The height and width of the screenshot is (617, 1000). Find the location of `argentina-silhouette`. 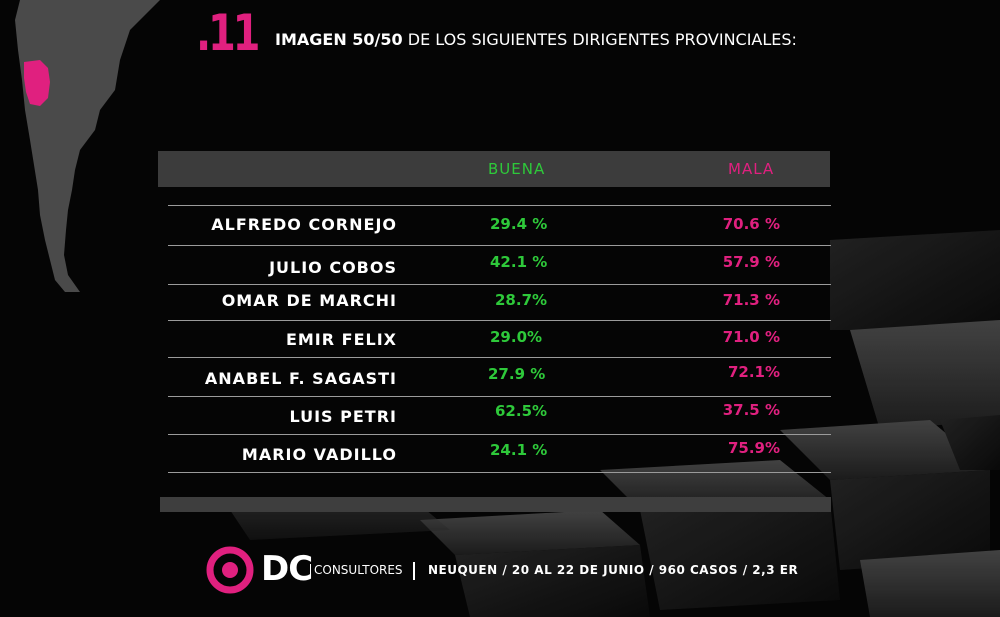

argentina-silhouette is located at coordinates (87, 146).